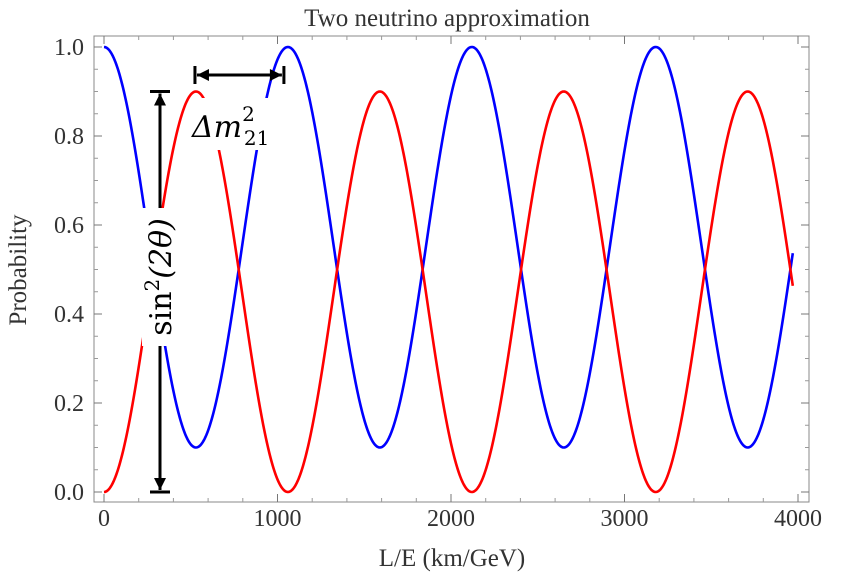  I want to click on period-label-bg, so click(238, 124).